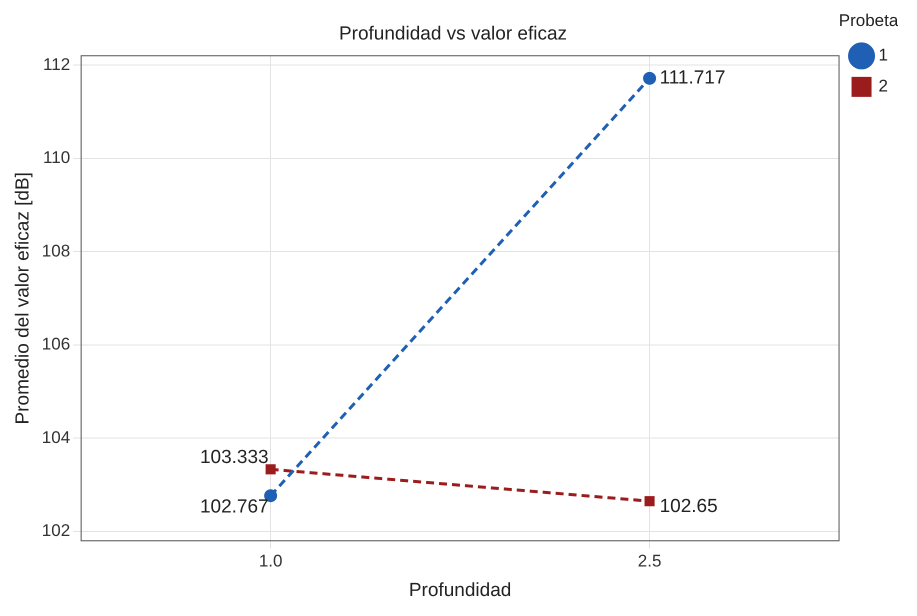 This screenshot has height=616, width=917. Describe the element at coordinates (234, 507) in the screenshot. I see `data-label: 102.767` at that location.